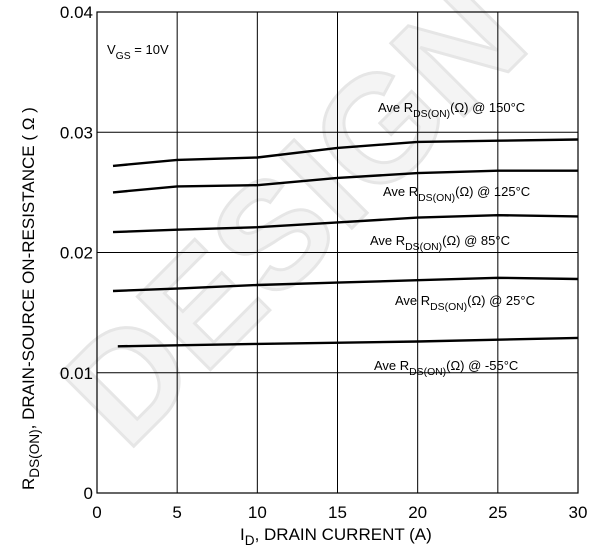 The width and height of the screenshot is (604, 545). Describe the element at coordinates (578, 512) in the screenshot. I see `x-tick-label: 30` at that location.